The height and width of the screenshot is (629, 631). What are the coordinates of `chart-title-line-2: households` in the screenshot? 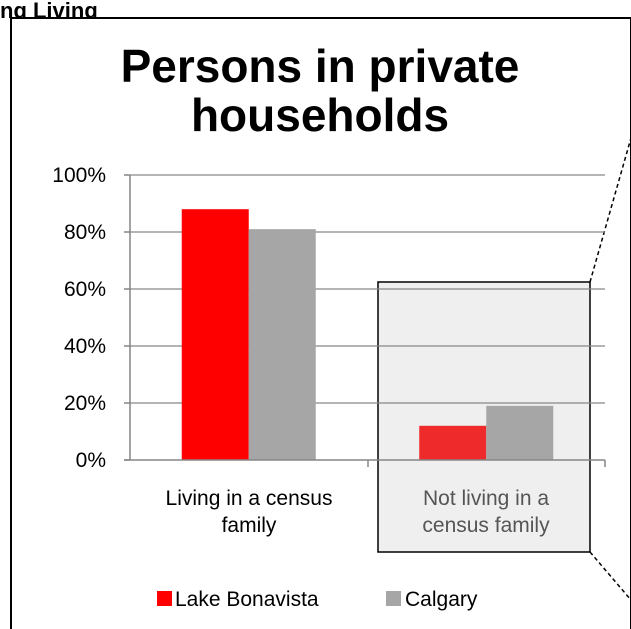 It's located at (320, 115).